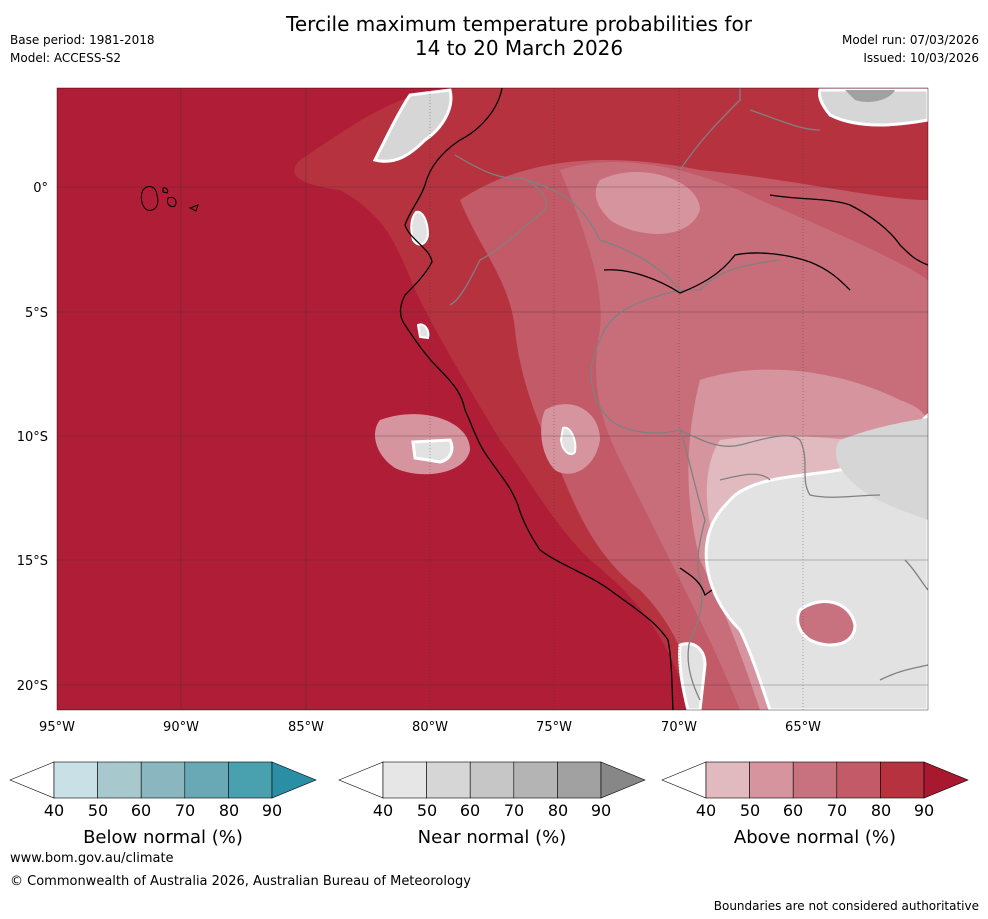 This screenshot has width=988, height=919. I want to click on base-period-text: Base period: 1981-2018, so click(82, 40).